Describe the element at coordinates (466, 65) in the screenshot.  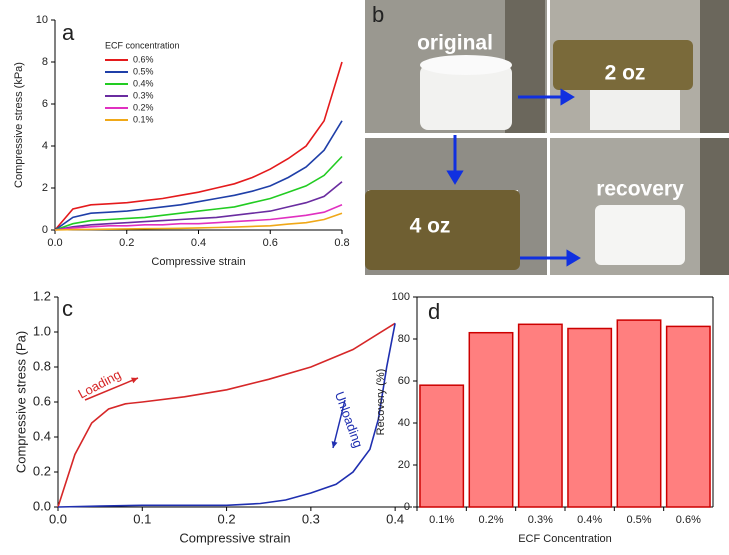
I see `foam-top` at that location.